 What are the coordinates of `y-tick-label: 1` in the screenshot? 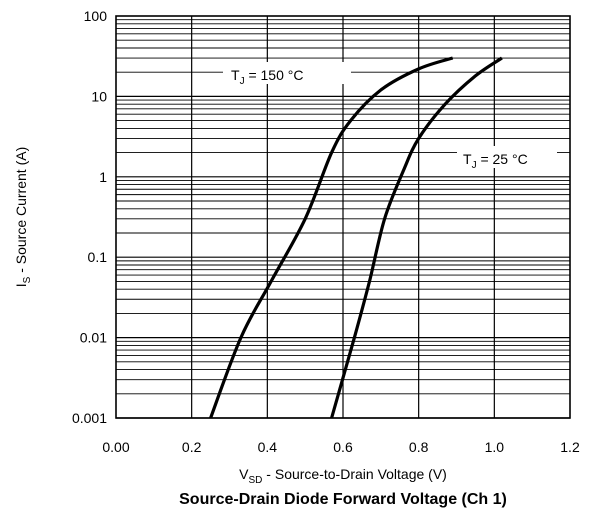 It's located at (103, 177).